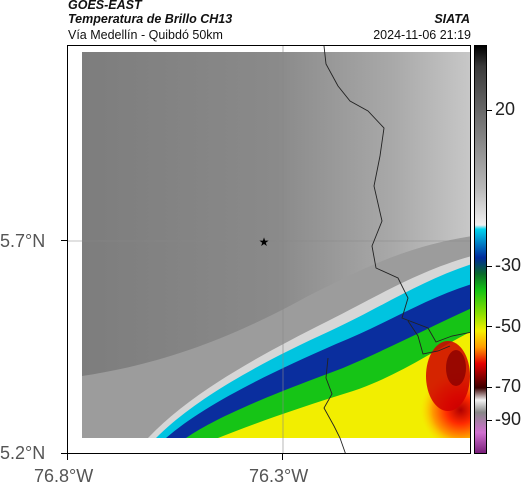  What do you see at coordinates (264, 242) in the screenshot?
I see `location-star-icon: ★` at bounding box center [264, 242].